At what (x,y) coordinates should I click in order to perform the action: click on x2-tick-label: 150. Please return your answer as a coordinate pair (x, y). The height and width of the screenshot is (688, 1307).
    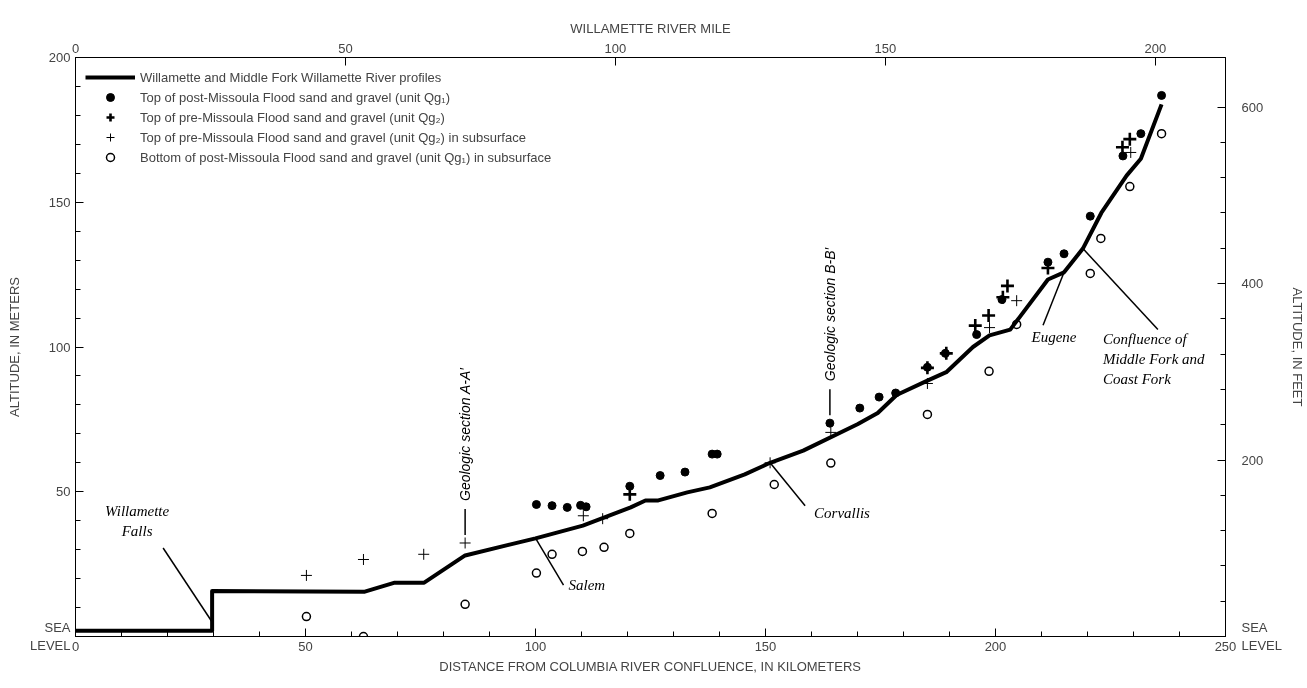
    Looking at the image, I should click on (885, 48).